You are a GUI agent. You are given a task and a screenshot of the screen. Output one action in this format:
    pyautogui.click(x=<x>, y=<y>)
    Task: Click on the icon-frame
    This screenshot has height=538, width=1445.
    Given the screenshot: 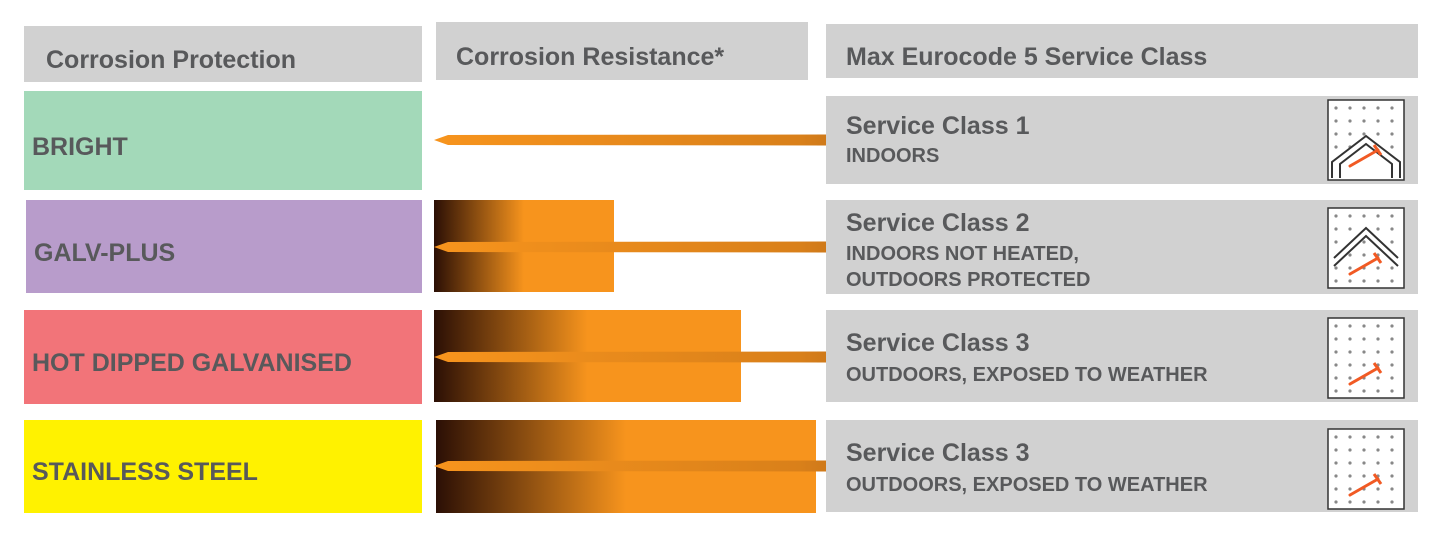 What is the action you would take?
    pyautogui.click(x=1366, y=248)
    